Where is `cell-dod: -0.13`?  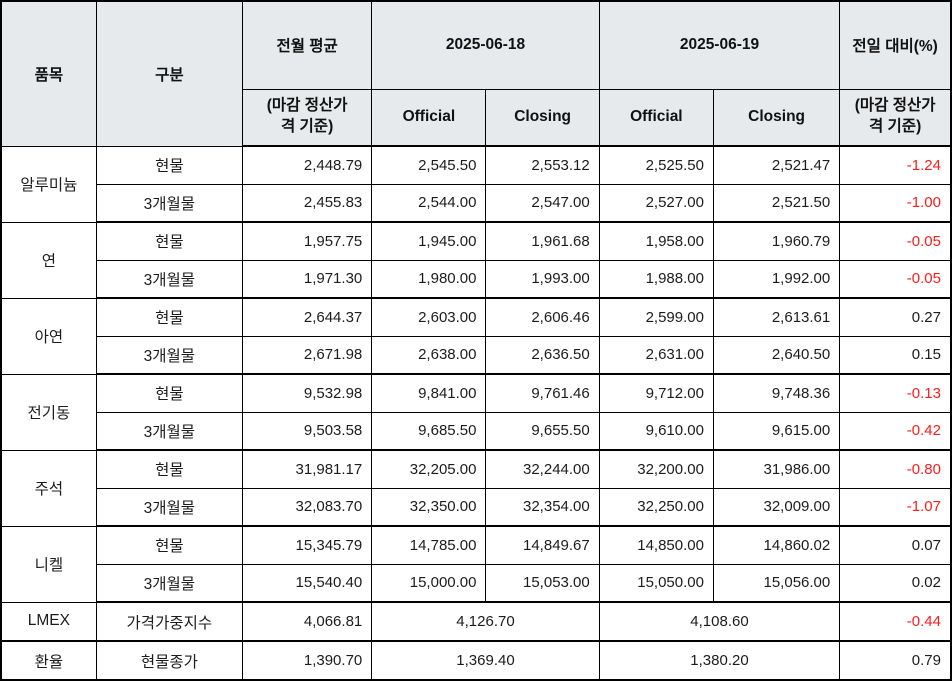 cell-dod: -0.13 is located at coordinates (895, 393).